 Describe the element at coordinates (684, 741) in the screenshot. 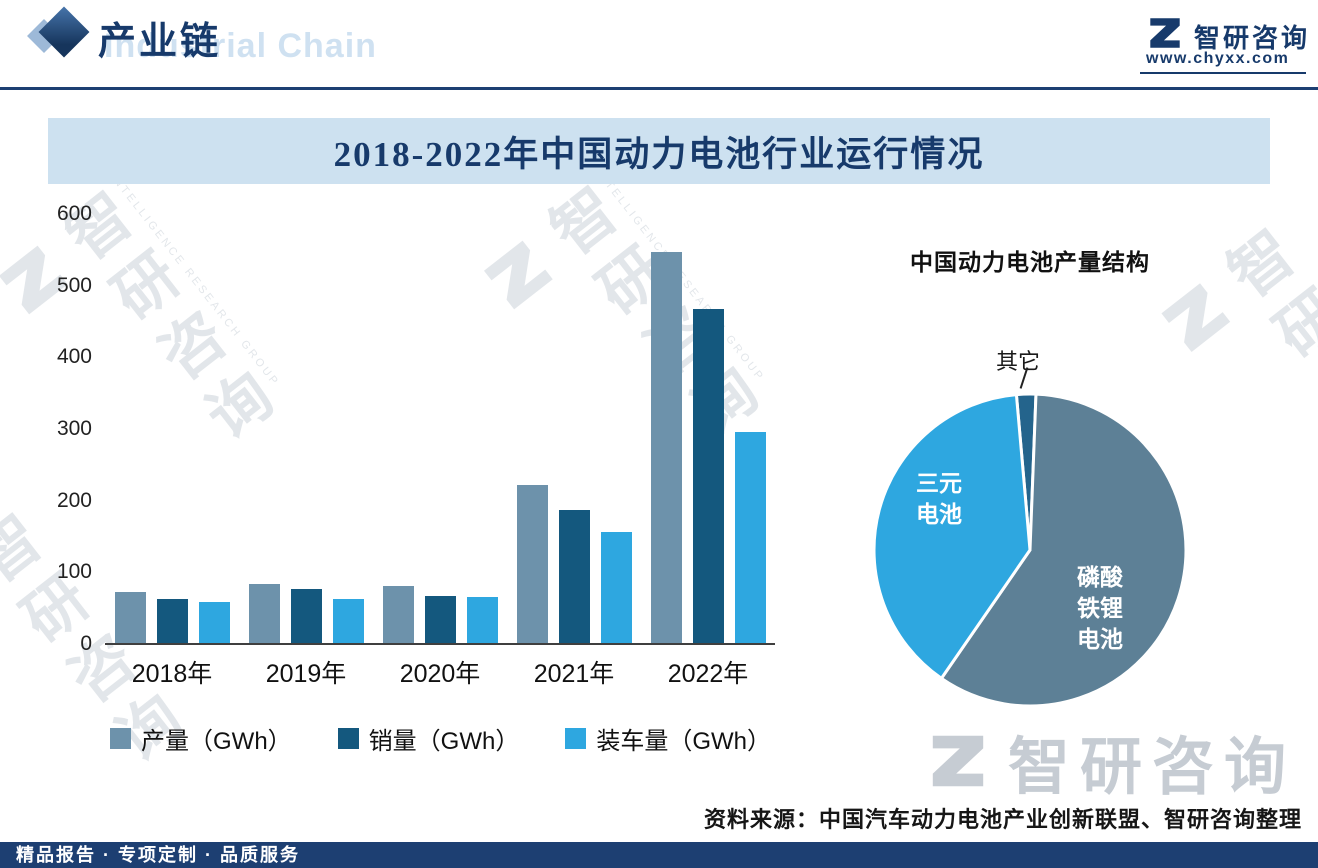

I see `legend-label: 装车量（GWh）` at that location.